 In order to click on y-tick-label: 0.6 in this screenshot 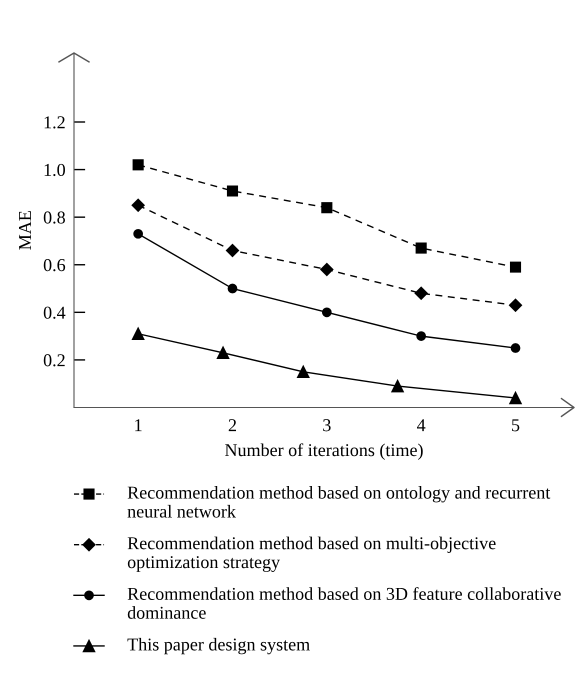, I will do `click(55, 265)`.